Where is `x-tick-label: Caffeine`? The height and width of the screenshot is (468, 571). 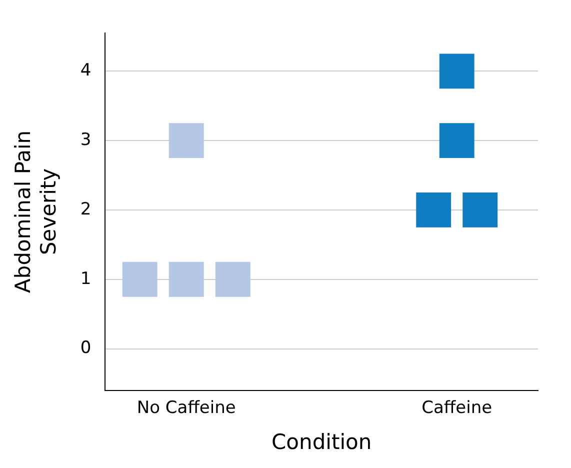 x-tick-label: Caffeine is located at coordinates (457, 408).